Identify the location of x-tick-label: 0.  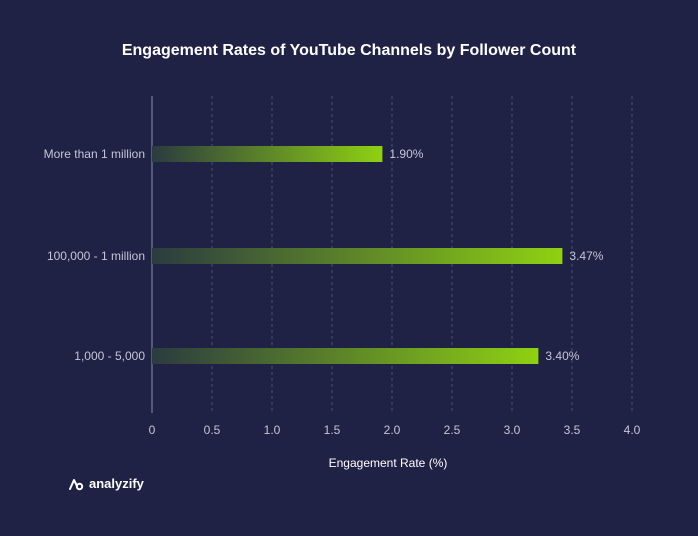
(152, 430).